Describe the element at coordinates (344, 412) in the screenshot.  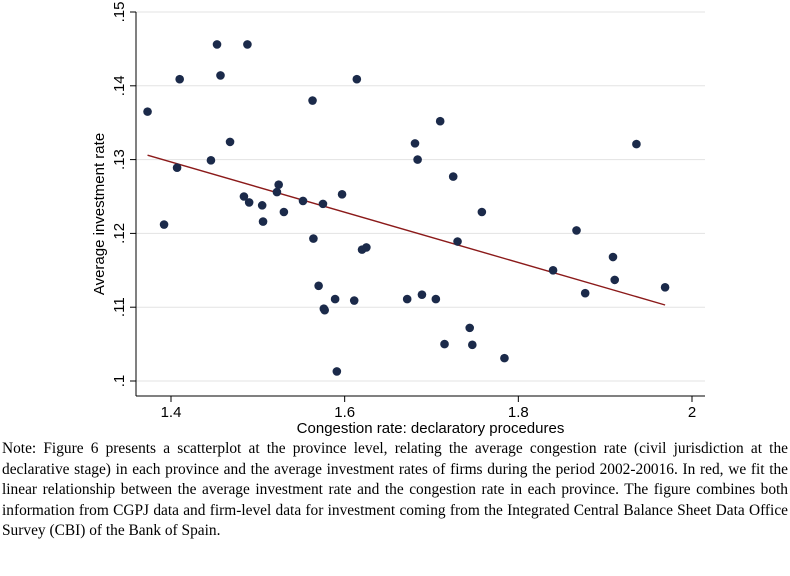
I see `x-tick-label: 1.6` at that location.